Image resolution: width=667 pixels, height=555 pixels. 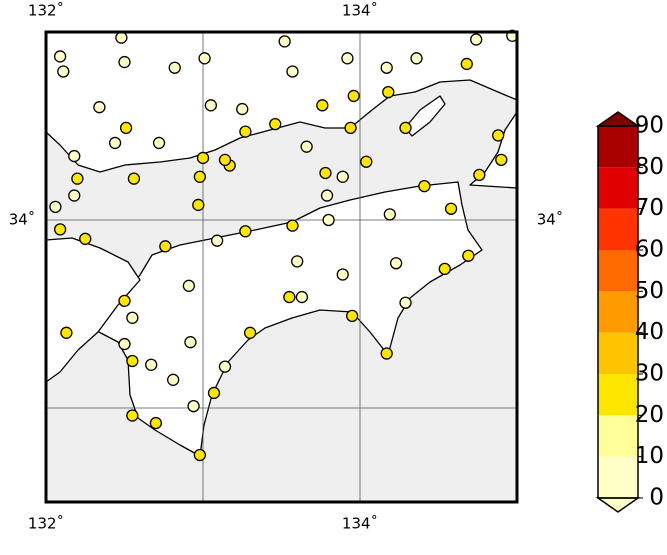 I want to click on colorbar-label: 0, so click(x=656, y=498).